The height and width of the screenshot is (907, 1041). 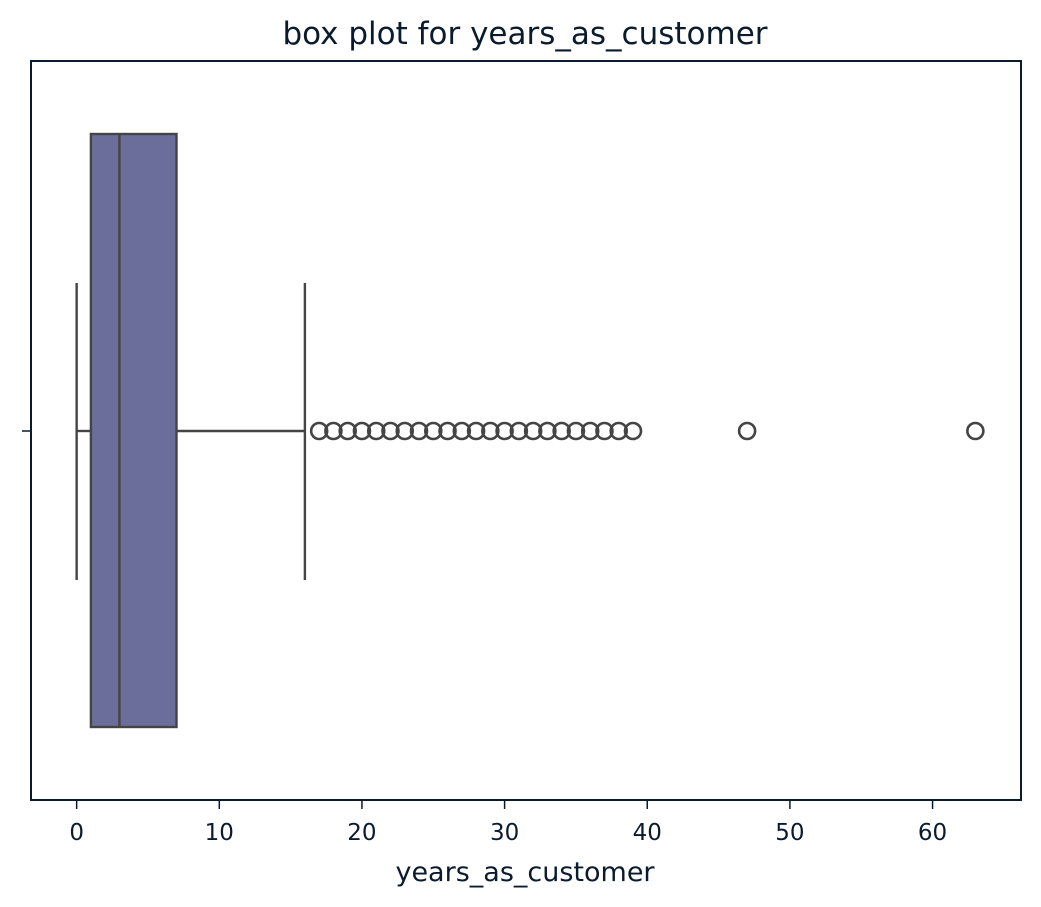 What do you see at coordinates (932, 833) in the screenshot?
I see `x-tick-label: 60` at bounding box center [932, 833].